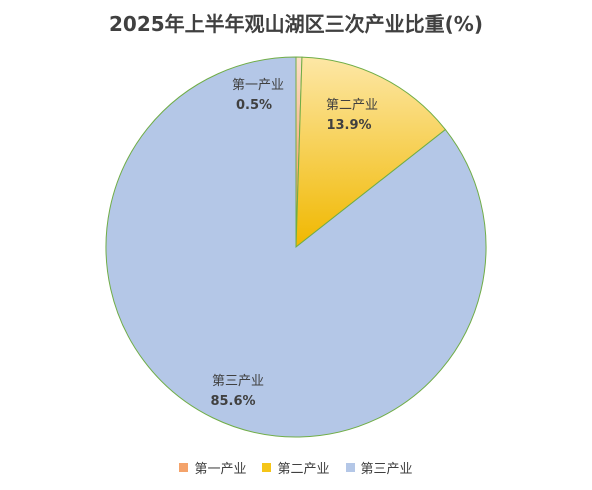 The height and width of the screenshot is (490, 592). I want to click on legend-item-tertiary: 第三产业, so click(379, 467).